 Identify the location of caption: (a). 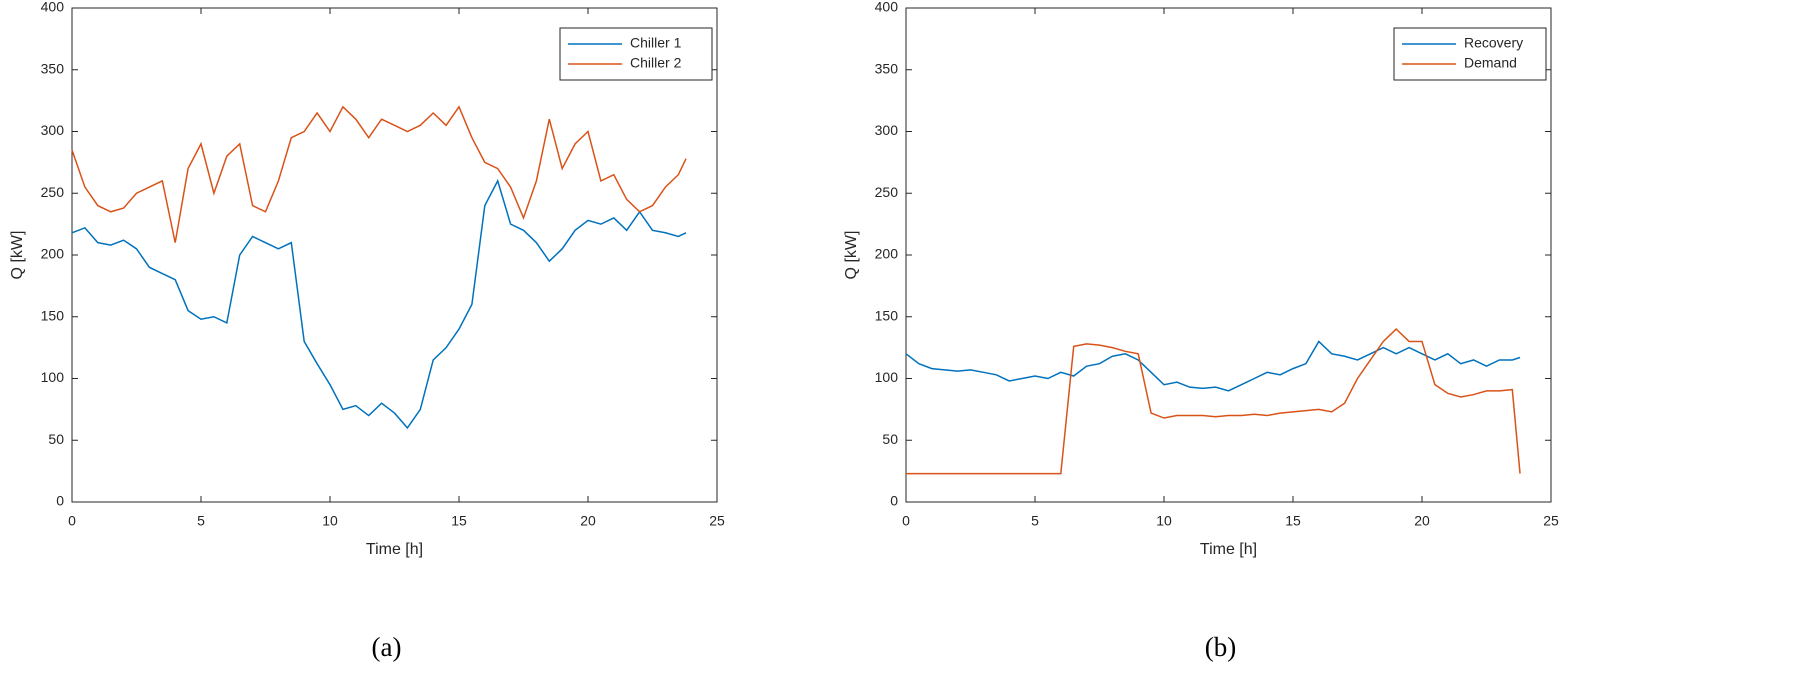
(387, 647).